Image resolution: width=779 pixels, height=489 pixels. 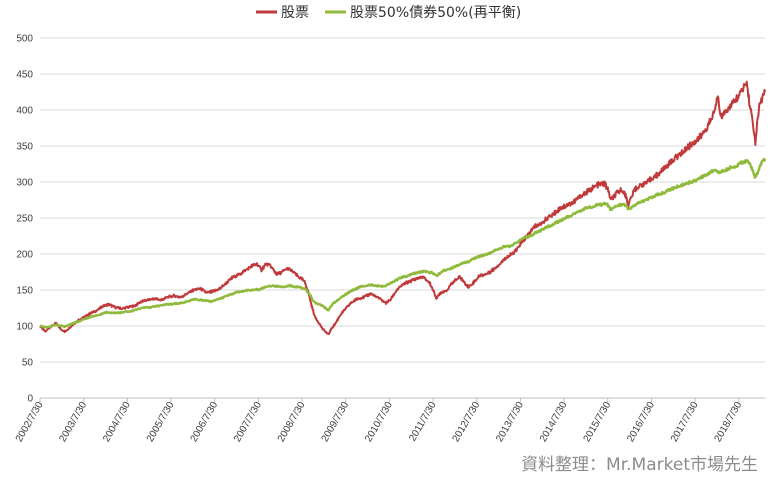 What do you see at coordinates (641, 422) in the screenshot?
I see `x-tick-label: 2016/7/30` at bounding box center [641, 422].